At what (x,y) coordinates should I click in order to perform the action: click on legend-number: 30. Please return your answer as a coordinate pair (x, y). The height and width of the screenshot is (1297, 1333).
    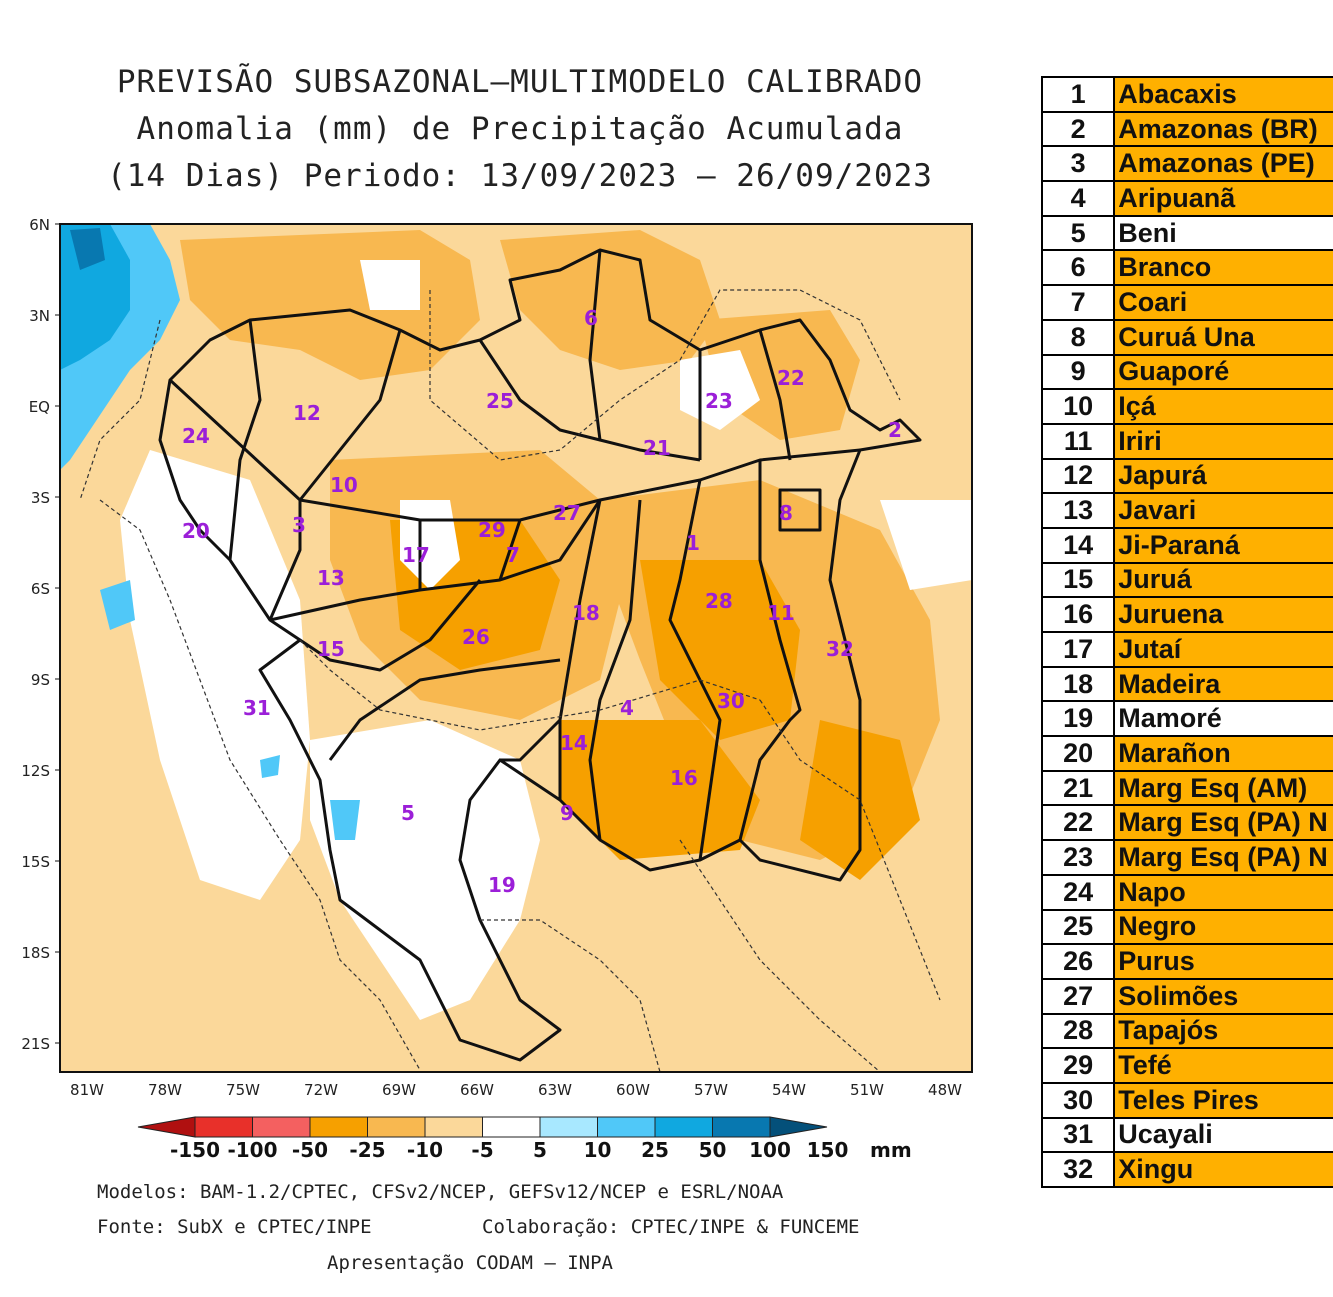
    Looking at the image, I should click on (1078, 1100).